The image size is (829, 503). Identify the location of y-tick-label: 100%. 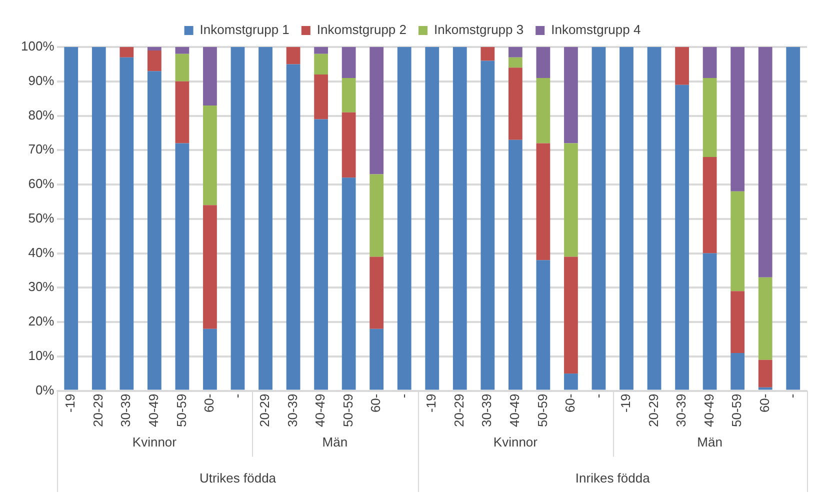
(38, 46).